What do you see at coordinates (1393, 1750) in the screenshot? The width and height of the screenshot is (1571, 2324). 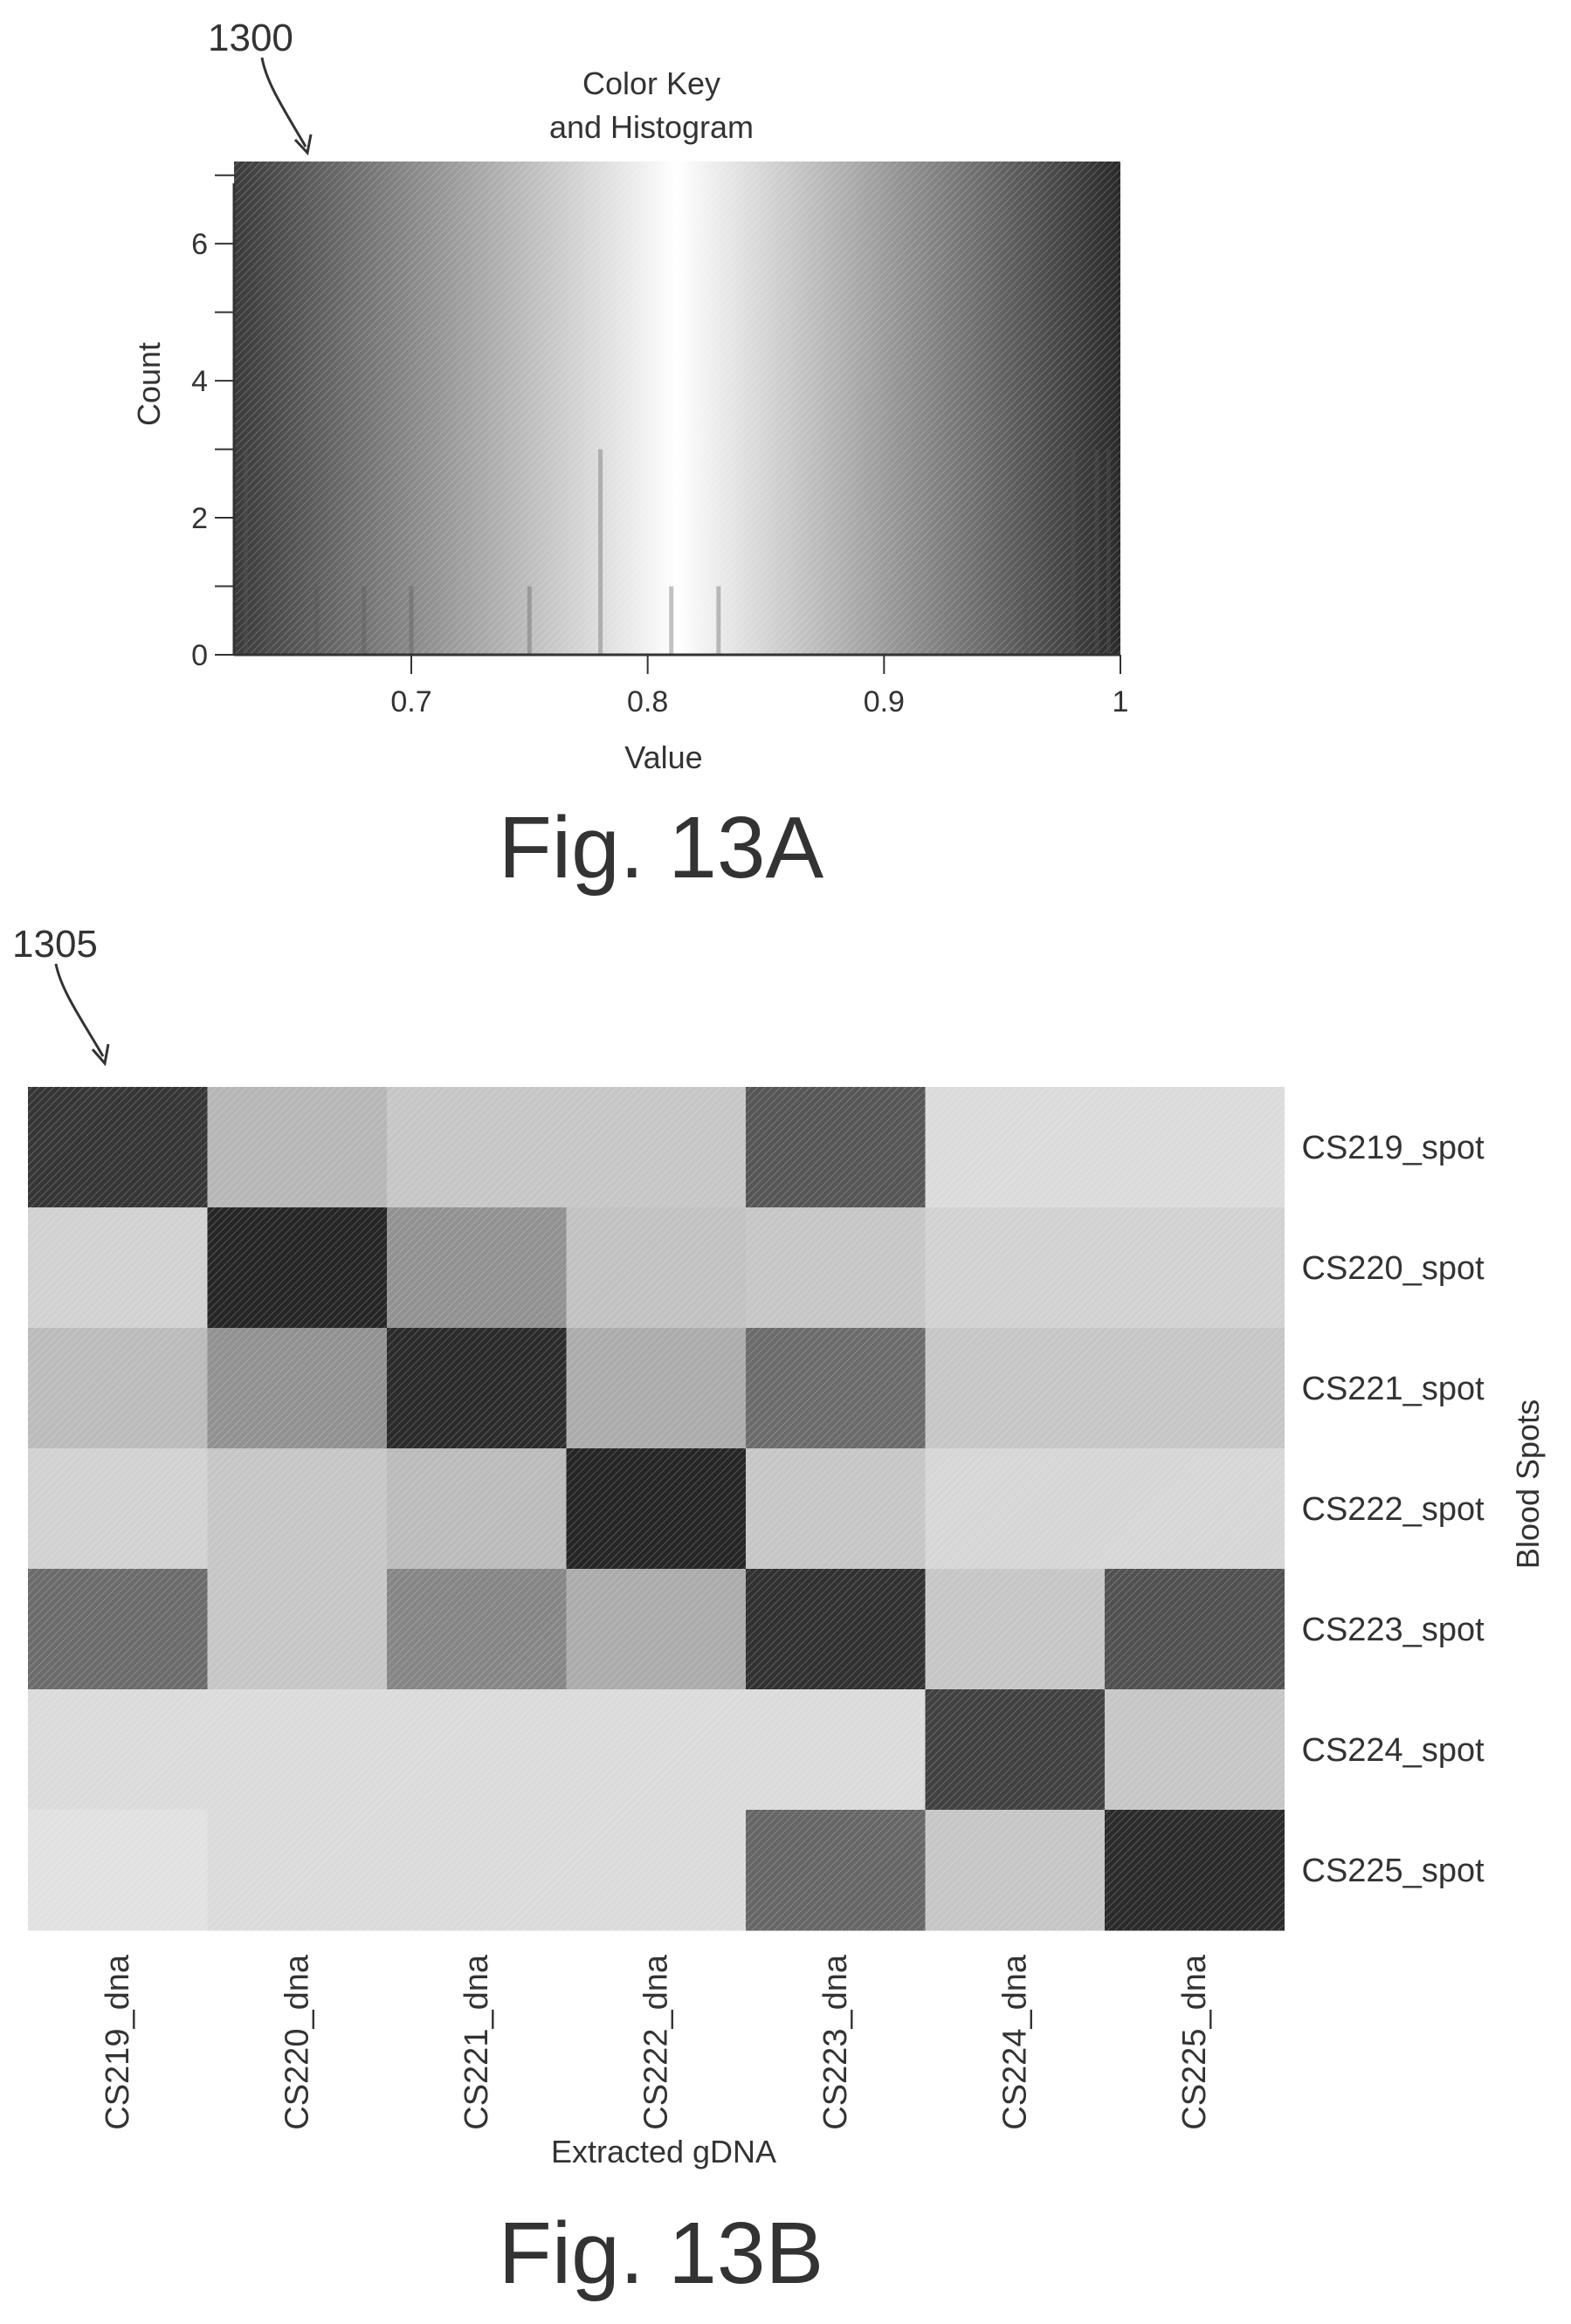 I see `heatmap-row-label: CS224_spot` at bounding box center [1393, 1750].